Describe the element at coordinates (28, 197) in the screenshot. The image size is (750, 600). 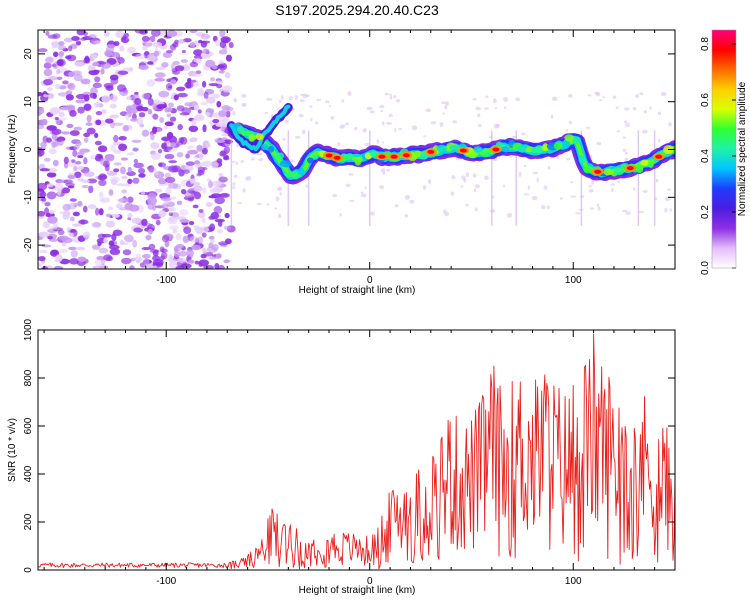
I see `spectrogram-y-tick-label: -10` at that location.